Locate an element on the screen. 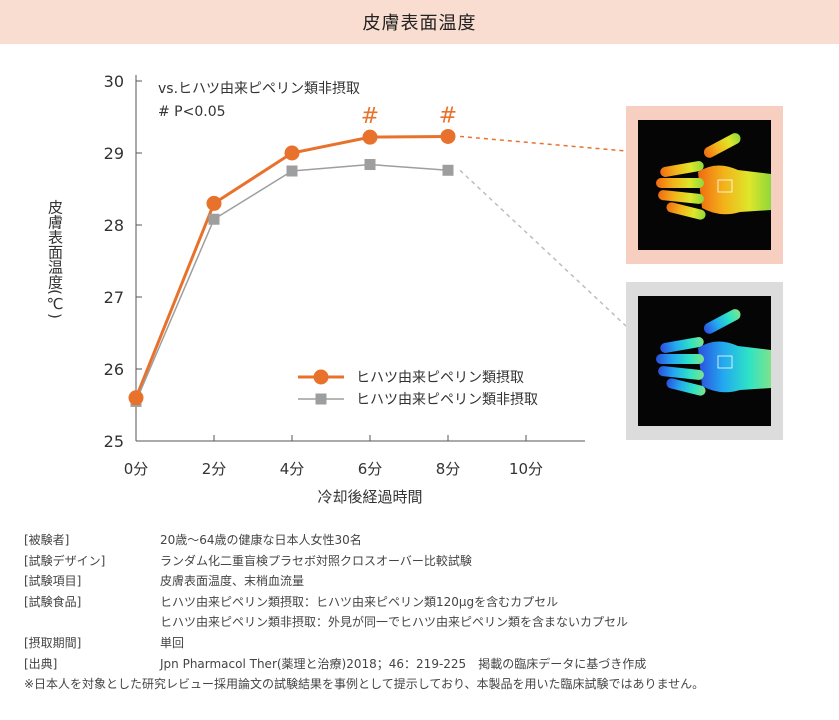 This screenshot has height=720, width=839. note-value: ヒハツ由来ピペリン類摂取：ヒハツ由来ピペリン類120μgを含むカプセル is located at coordinates (359, 601).